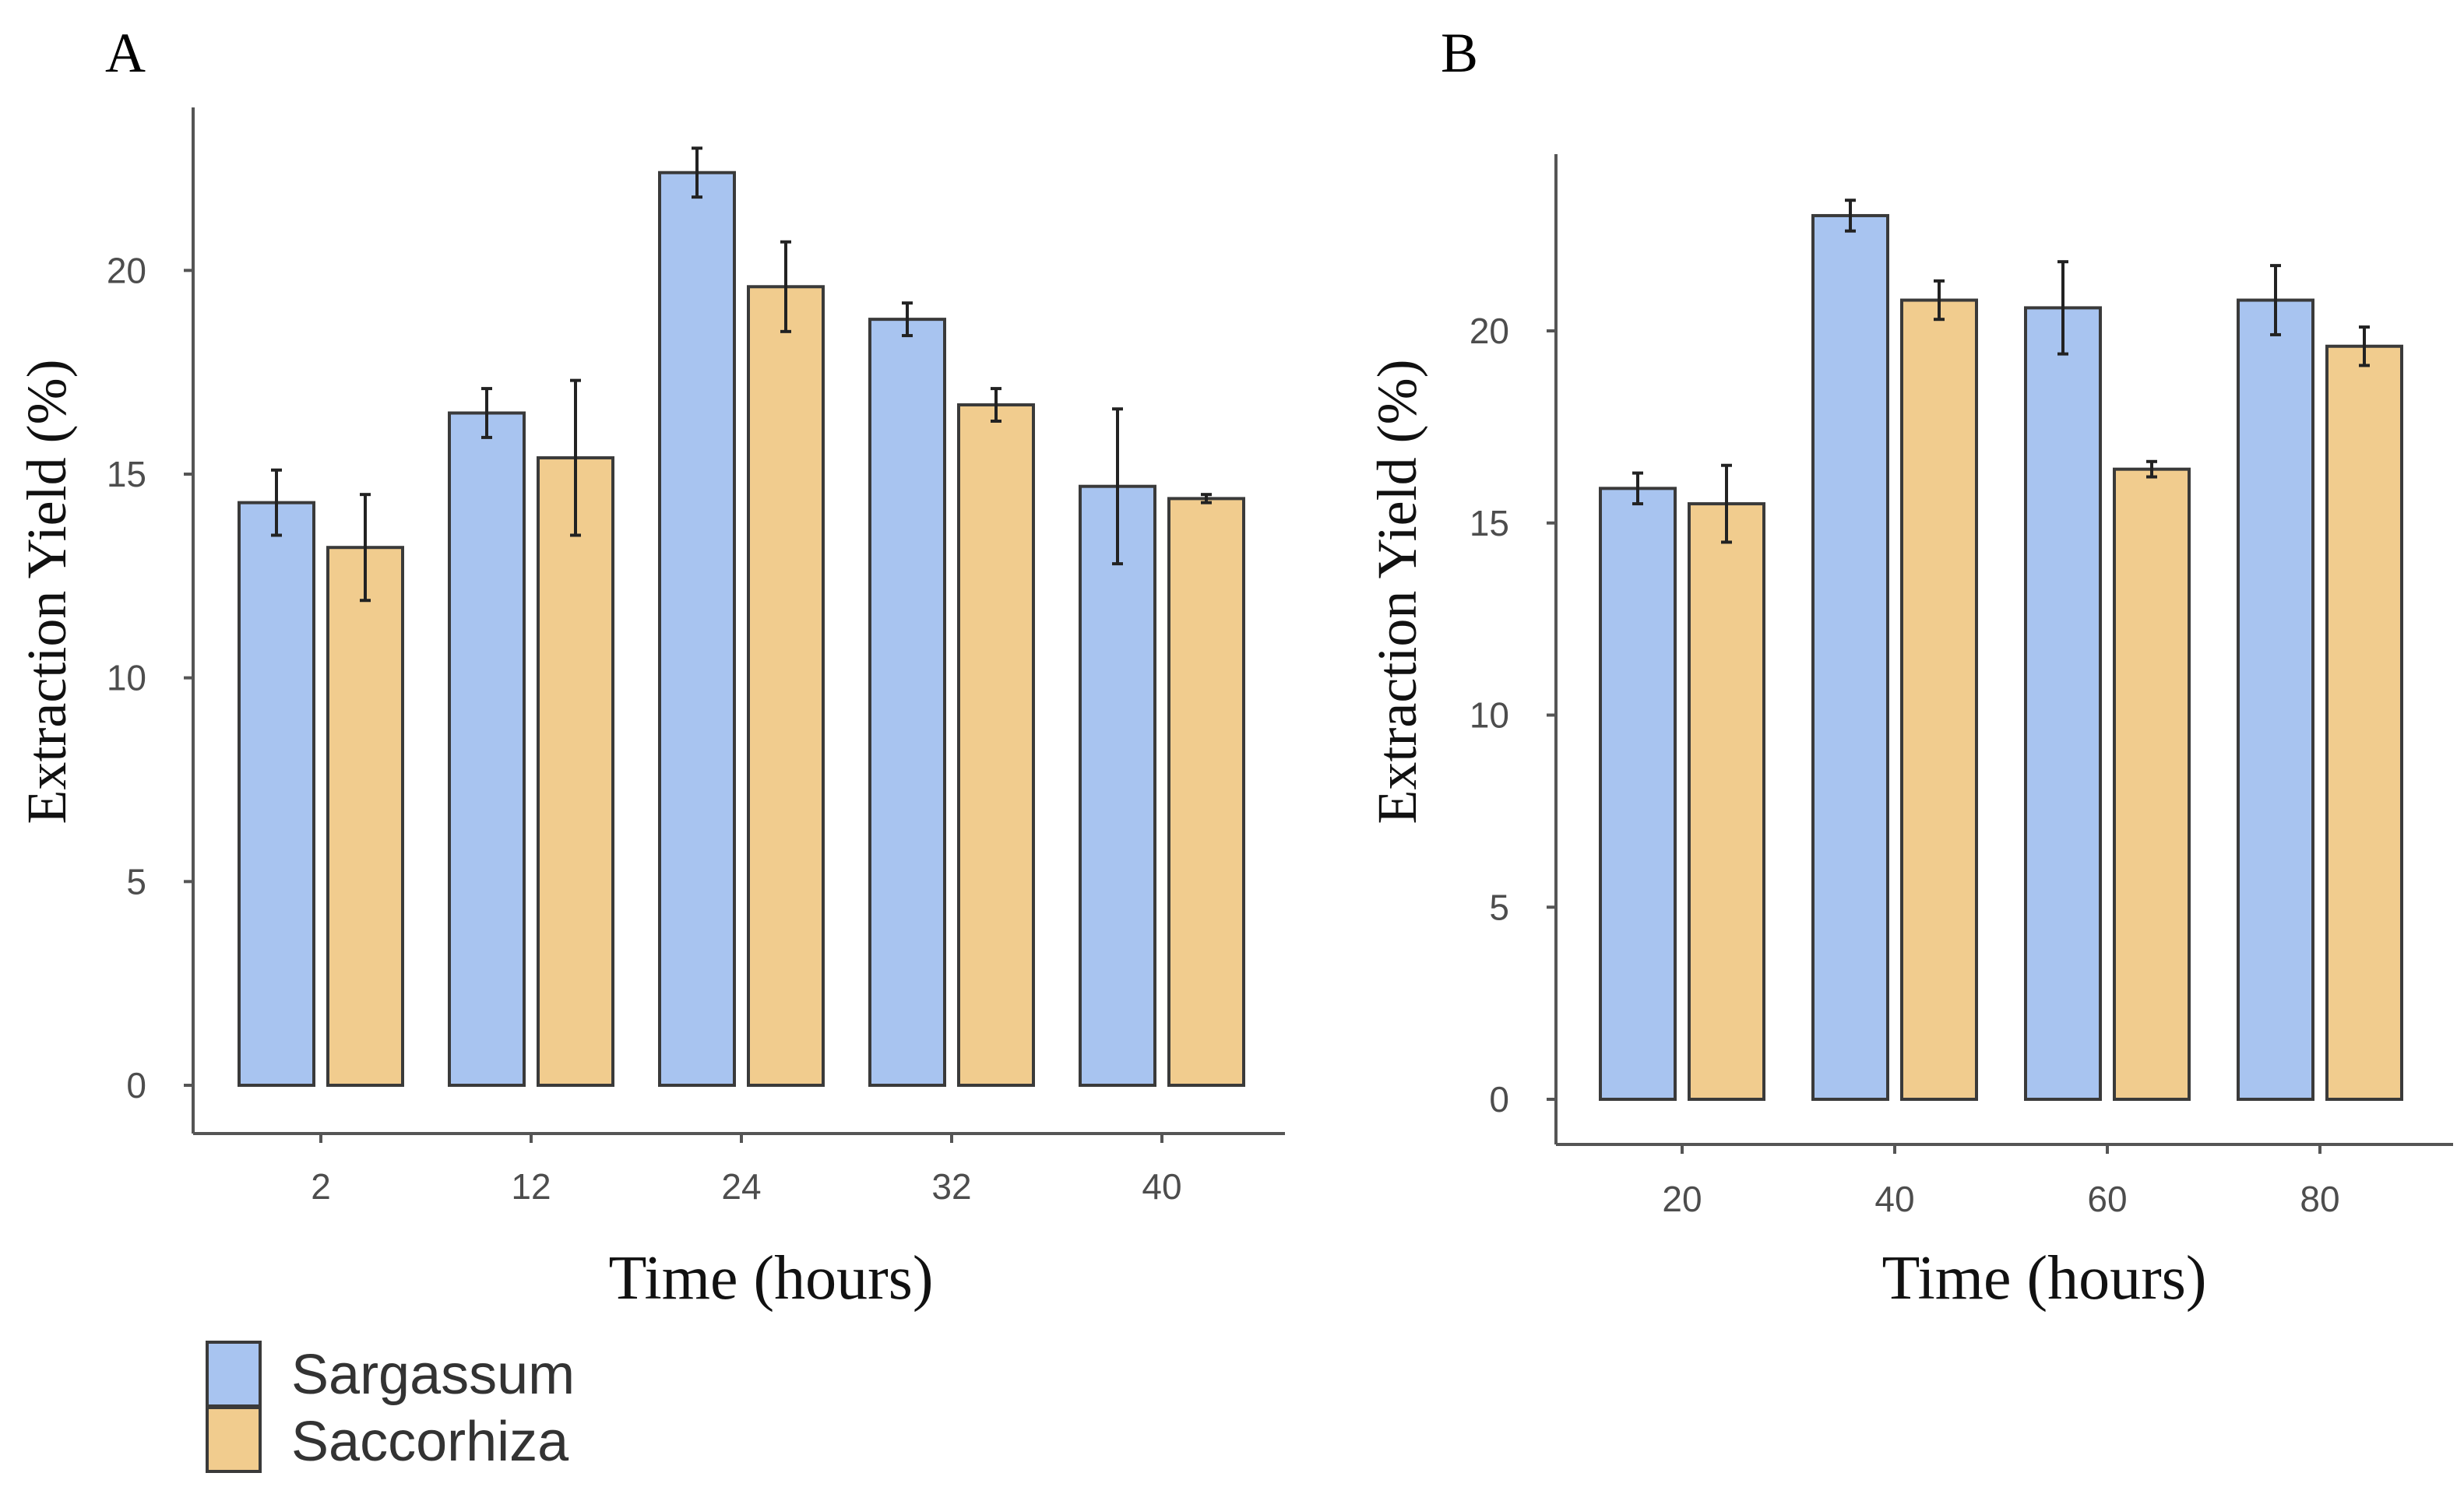 This screenshot has height=1487, width=2464. Describe the element at coordinates (1682, 1199) in the screenshot. I see `panel-b-x-tick-label: 20` at that location.